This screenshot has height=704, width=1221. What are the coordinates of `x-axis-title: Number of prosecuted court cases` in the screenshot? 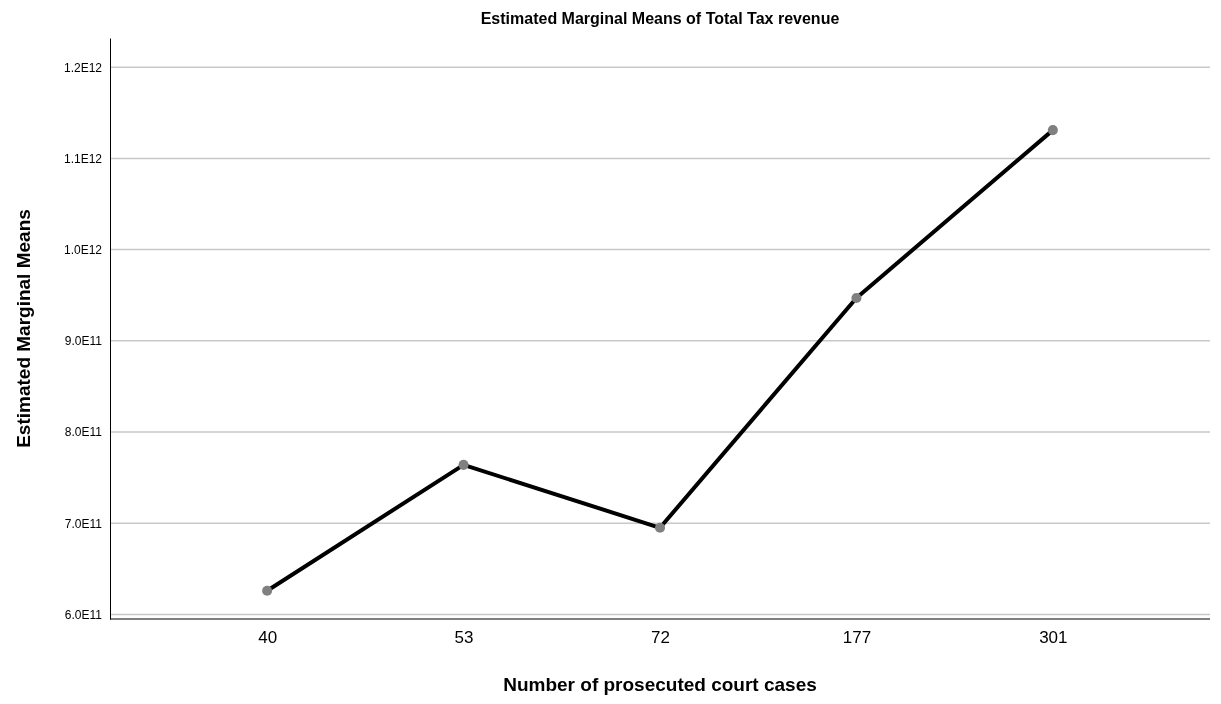 It's located at (660, 684).